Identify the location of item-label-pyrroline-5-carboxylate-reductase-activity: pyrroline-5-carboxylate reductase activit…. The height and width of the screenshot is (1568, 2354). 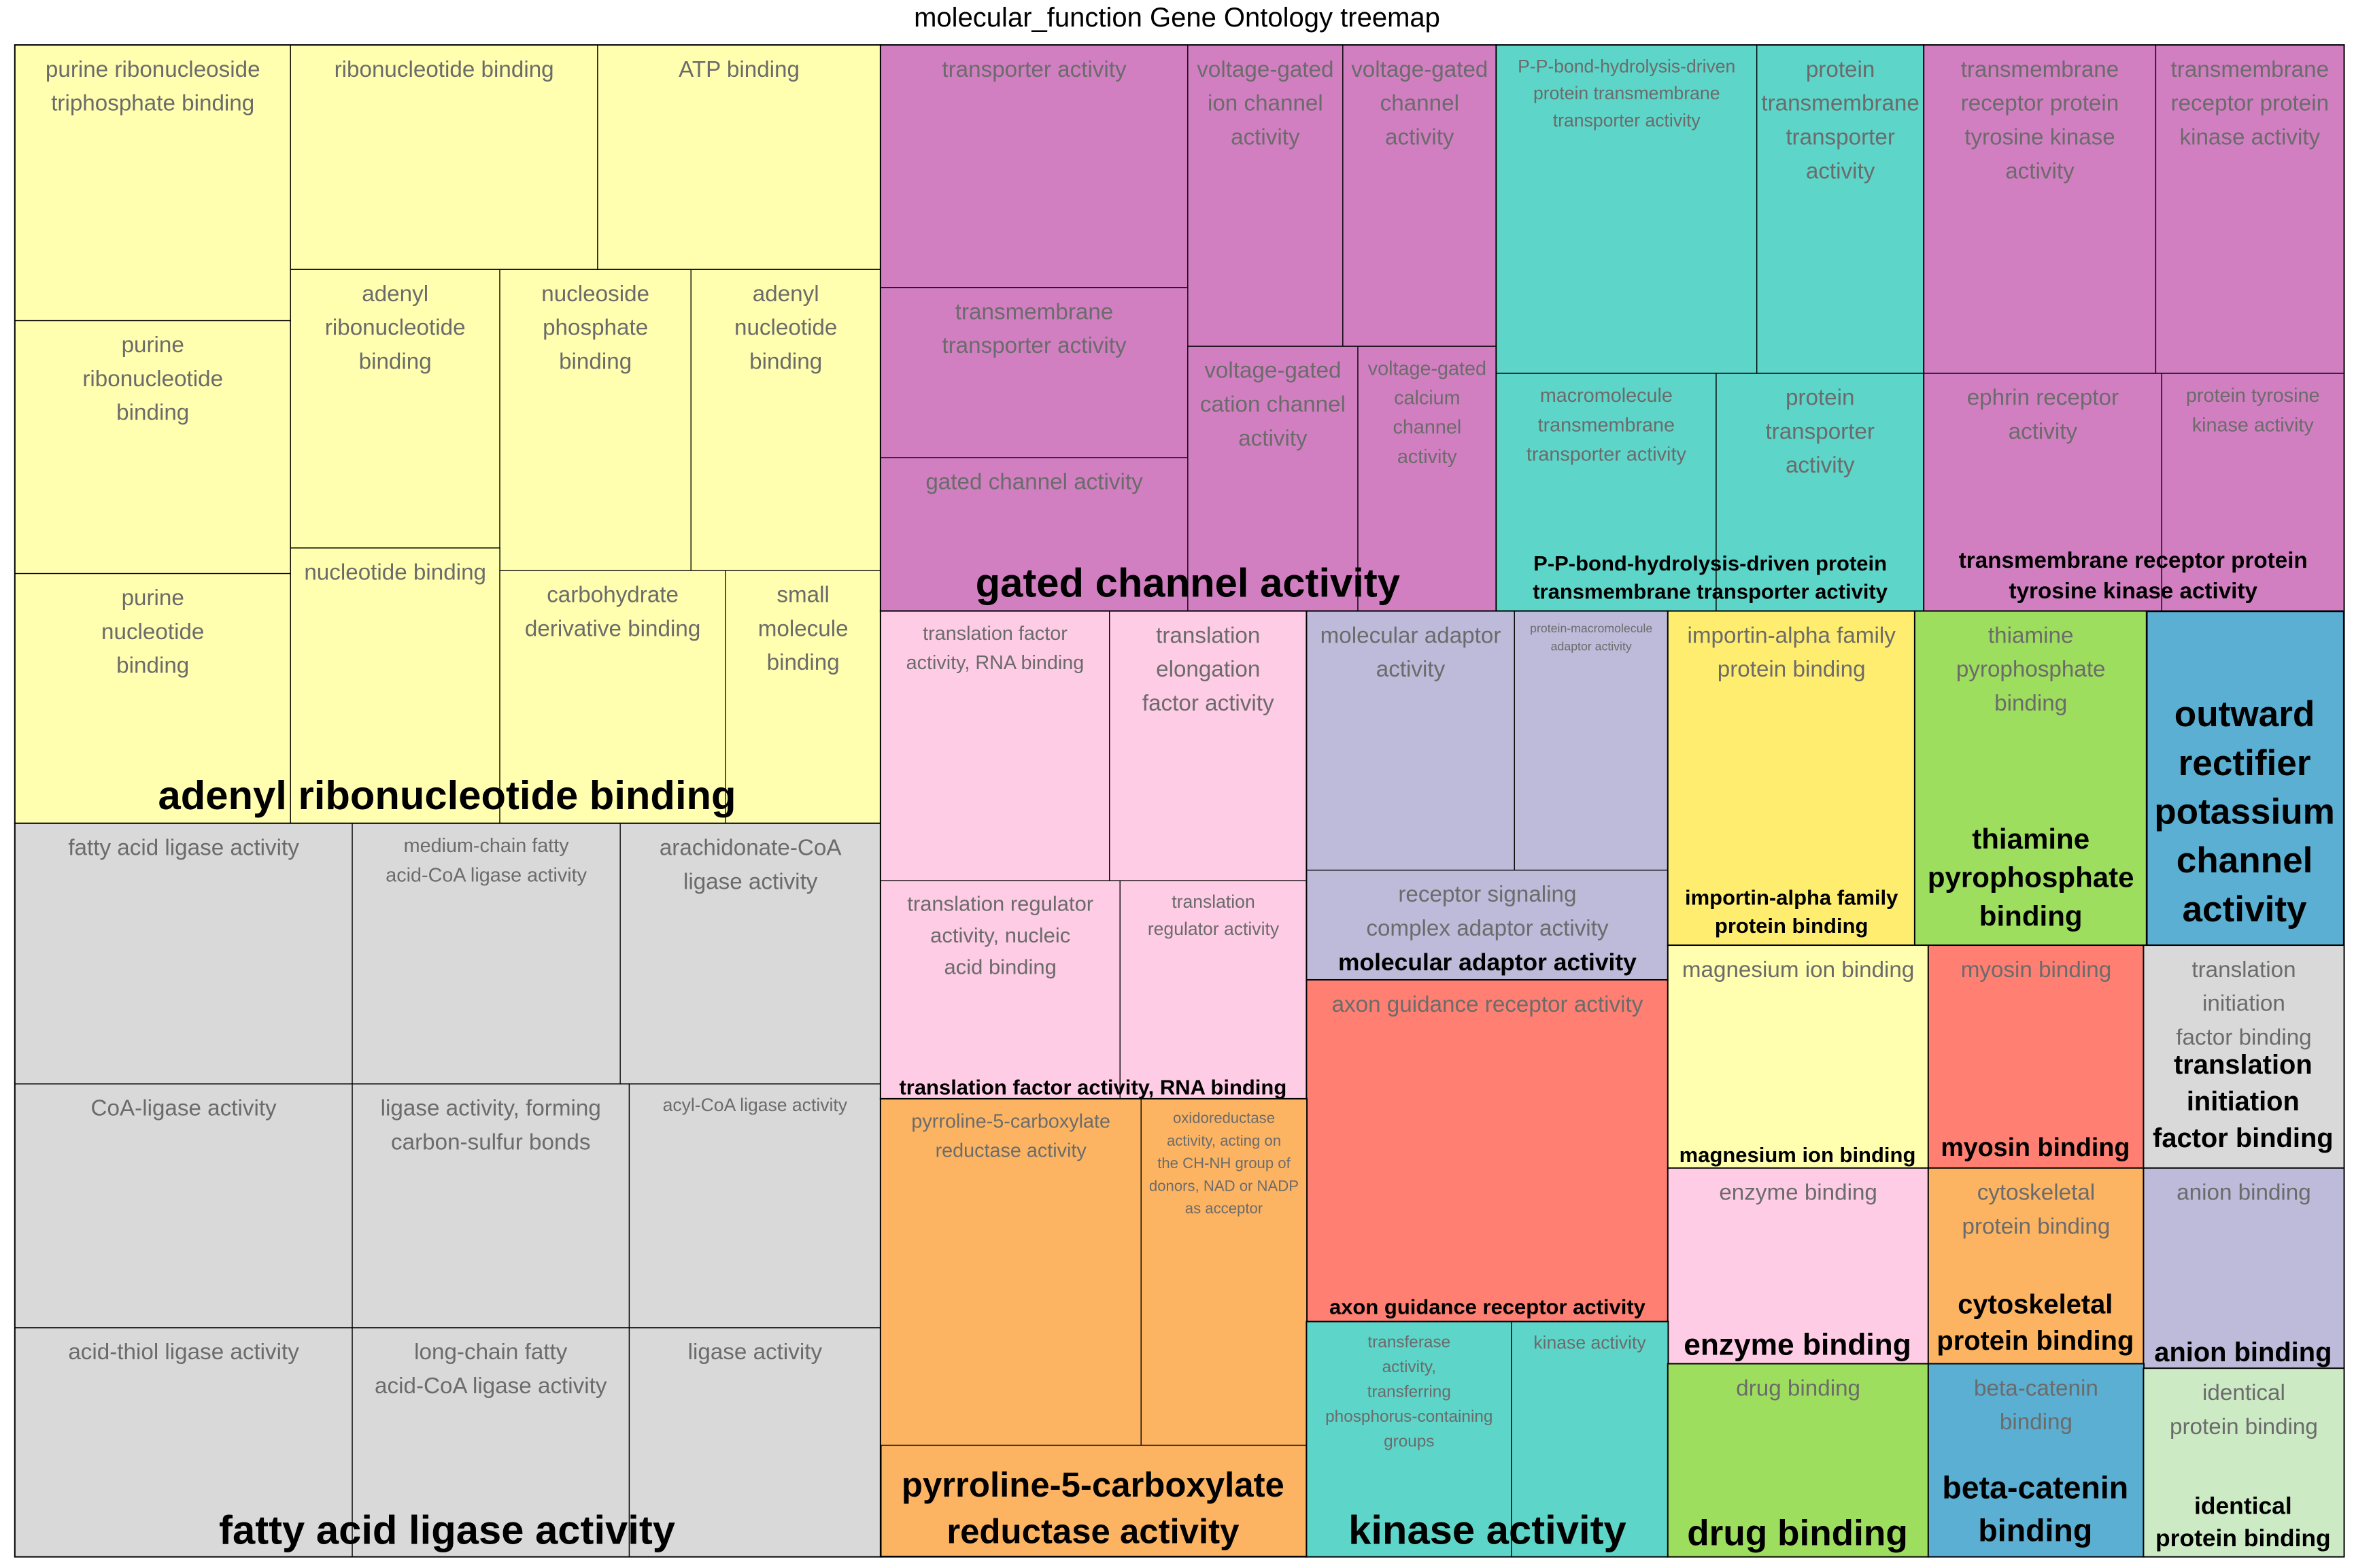
(1010, 1135).